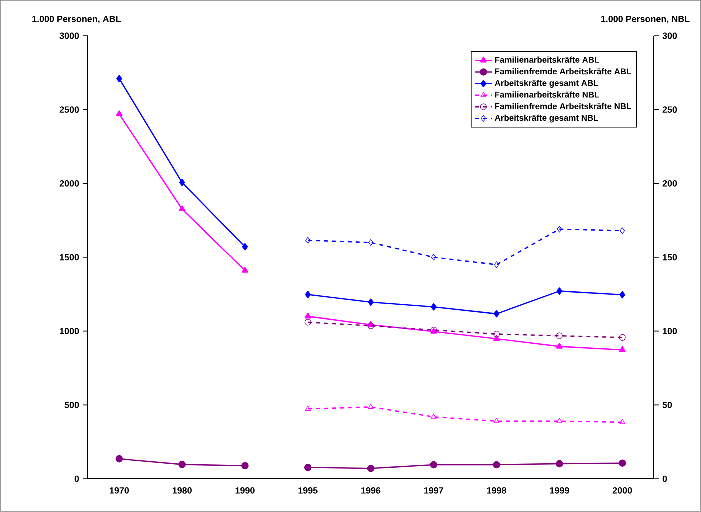 This screenshot has height=512, width=701. What do you see at coordinates (645, 20) in the screenshot?
I see `y2-axis-title: 1.000 Personen, NBL` at bounding box center [645, 20].